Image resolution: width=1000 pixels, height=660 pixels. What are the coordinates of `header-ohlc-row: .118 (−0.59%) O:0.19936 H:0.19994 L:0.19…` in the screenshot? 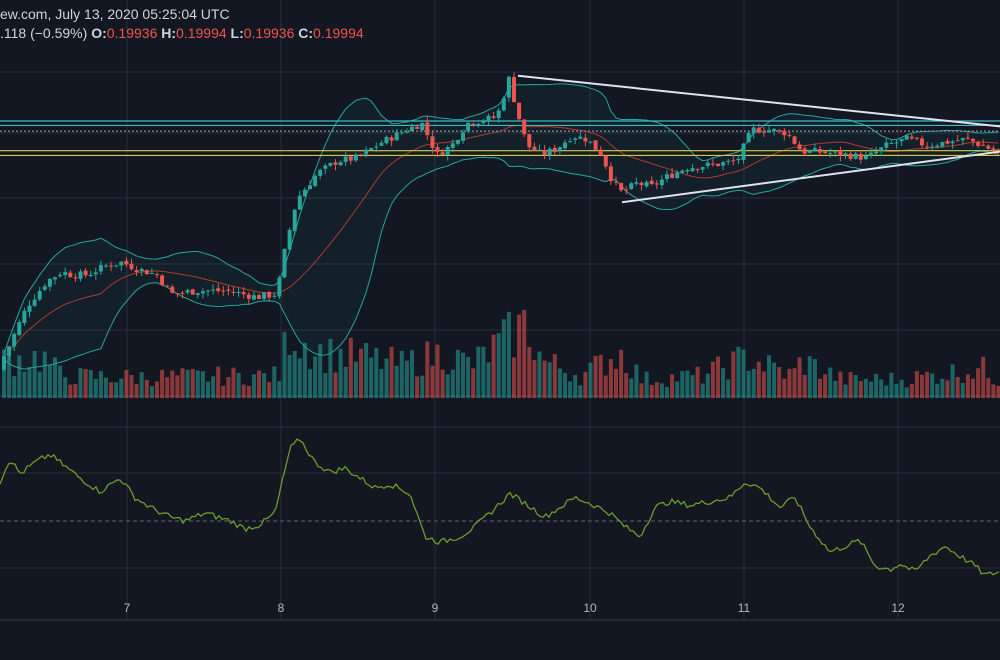 It's located at (182, 33).